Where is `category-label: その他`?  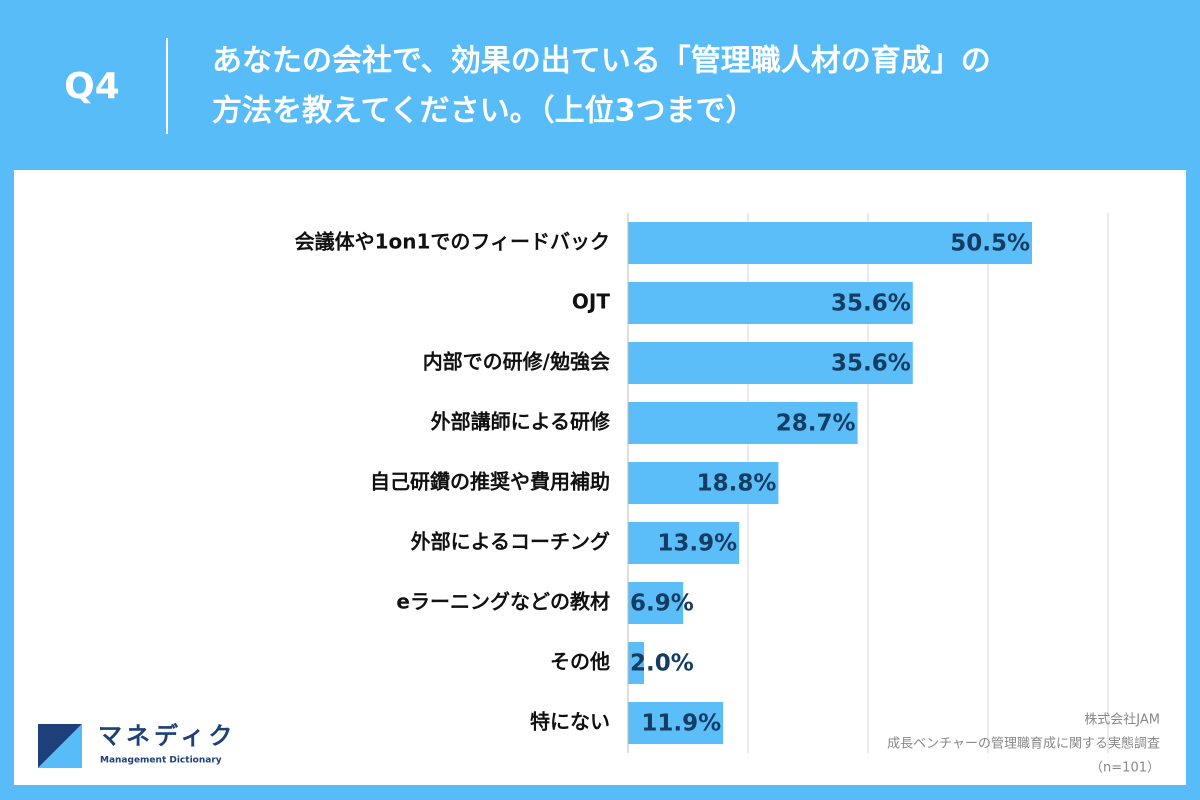 category-label: その他 is located at coordinates (580, 662).